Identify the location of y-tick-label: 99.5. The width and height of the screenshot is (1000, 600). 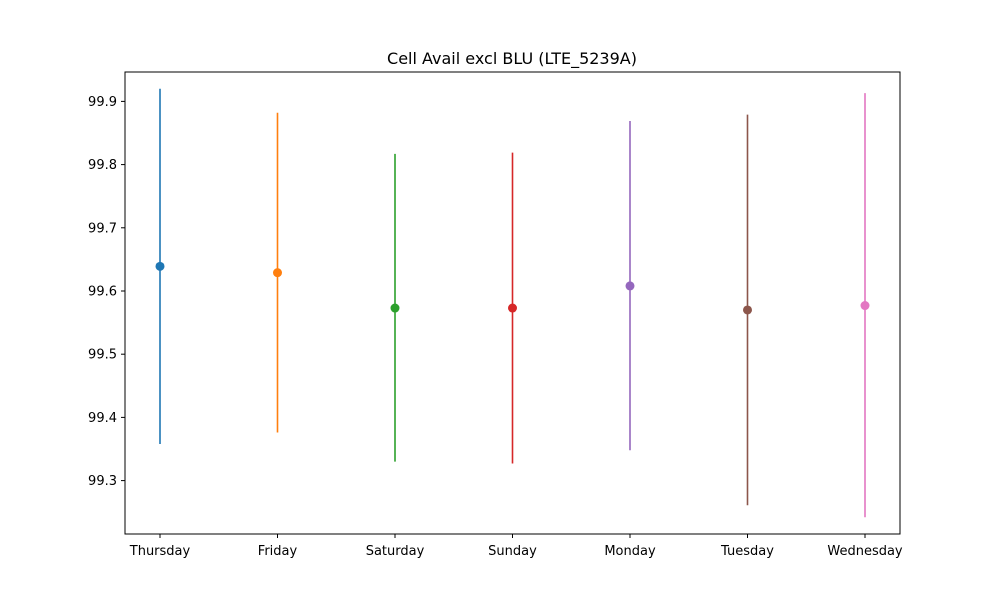
(102, 355).